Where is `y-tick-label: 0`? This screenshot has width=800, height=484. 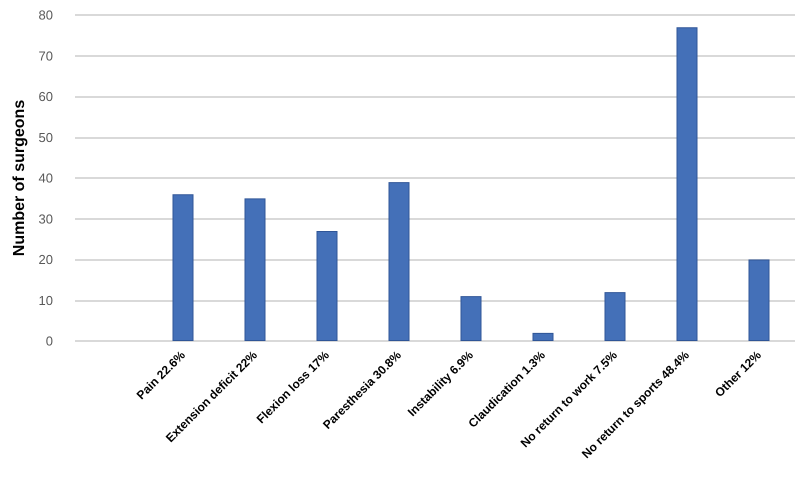 y-tick-label: 0 is located at coordinates (49, 341).